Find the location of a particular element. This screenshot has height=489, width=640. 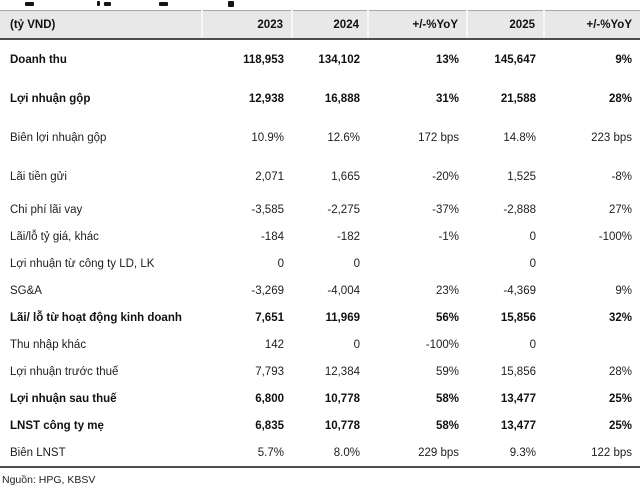

cell: 31% is located at coordinates (447, 98).